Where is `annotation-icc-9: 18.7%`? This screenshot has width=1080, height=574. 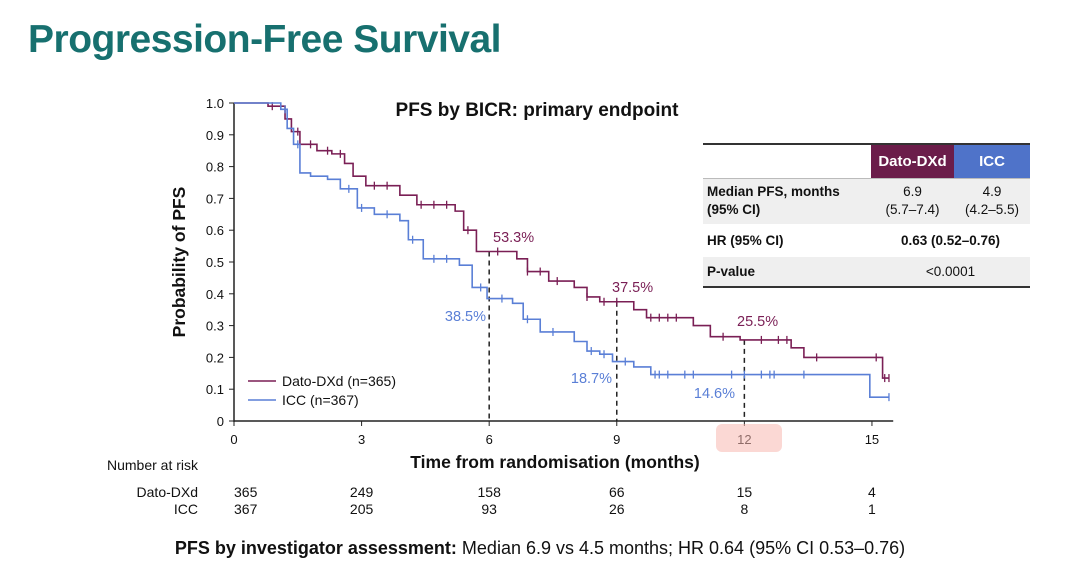
annotation-icc-9: 18.7% is located at coordinates (591, 379).